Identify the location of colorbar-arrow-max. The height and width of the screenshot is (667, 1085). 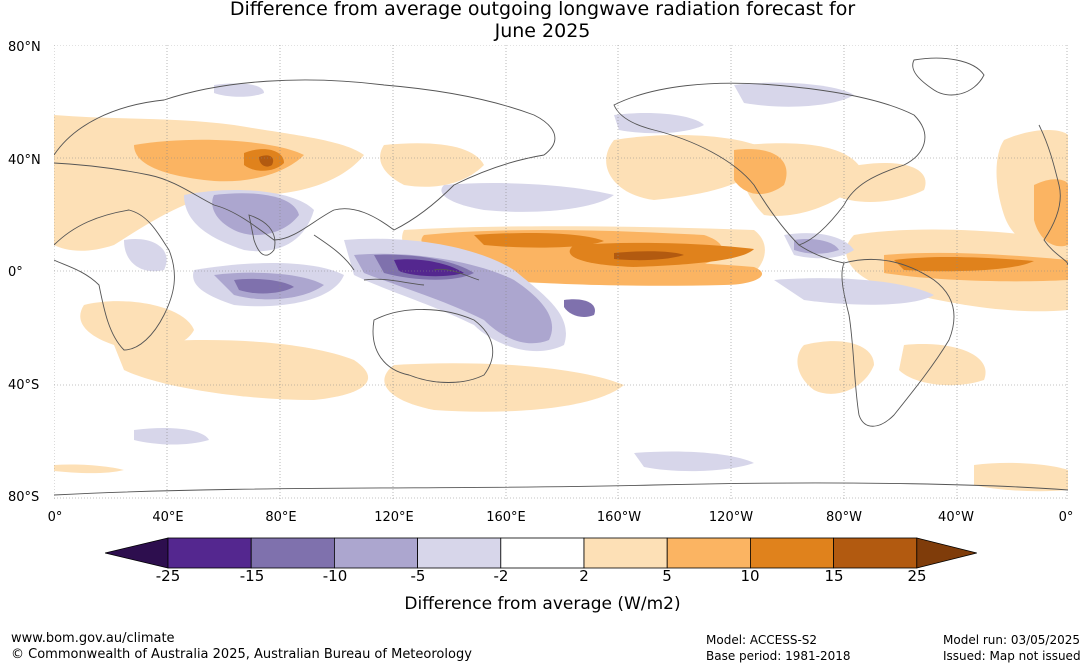
(946, 553).